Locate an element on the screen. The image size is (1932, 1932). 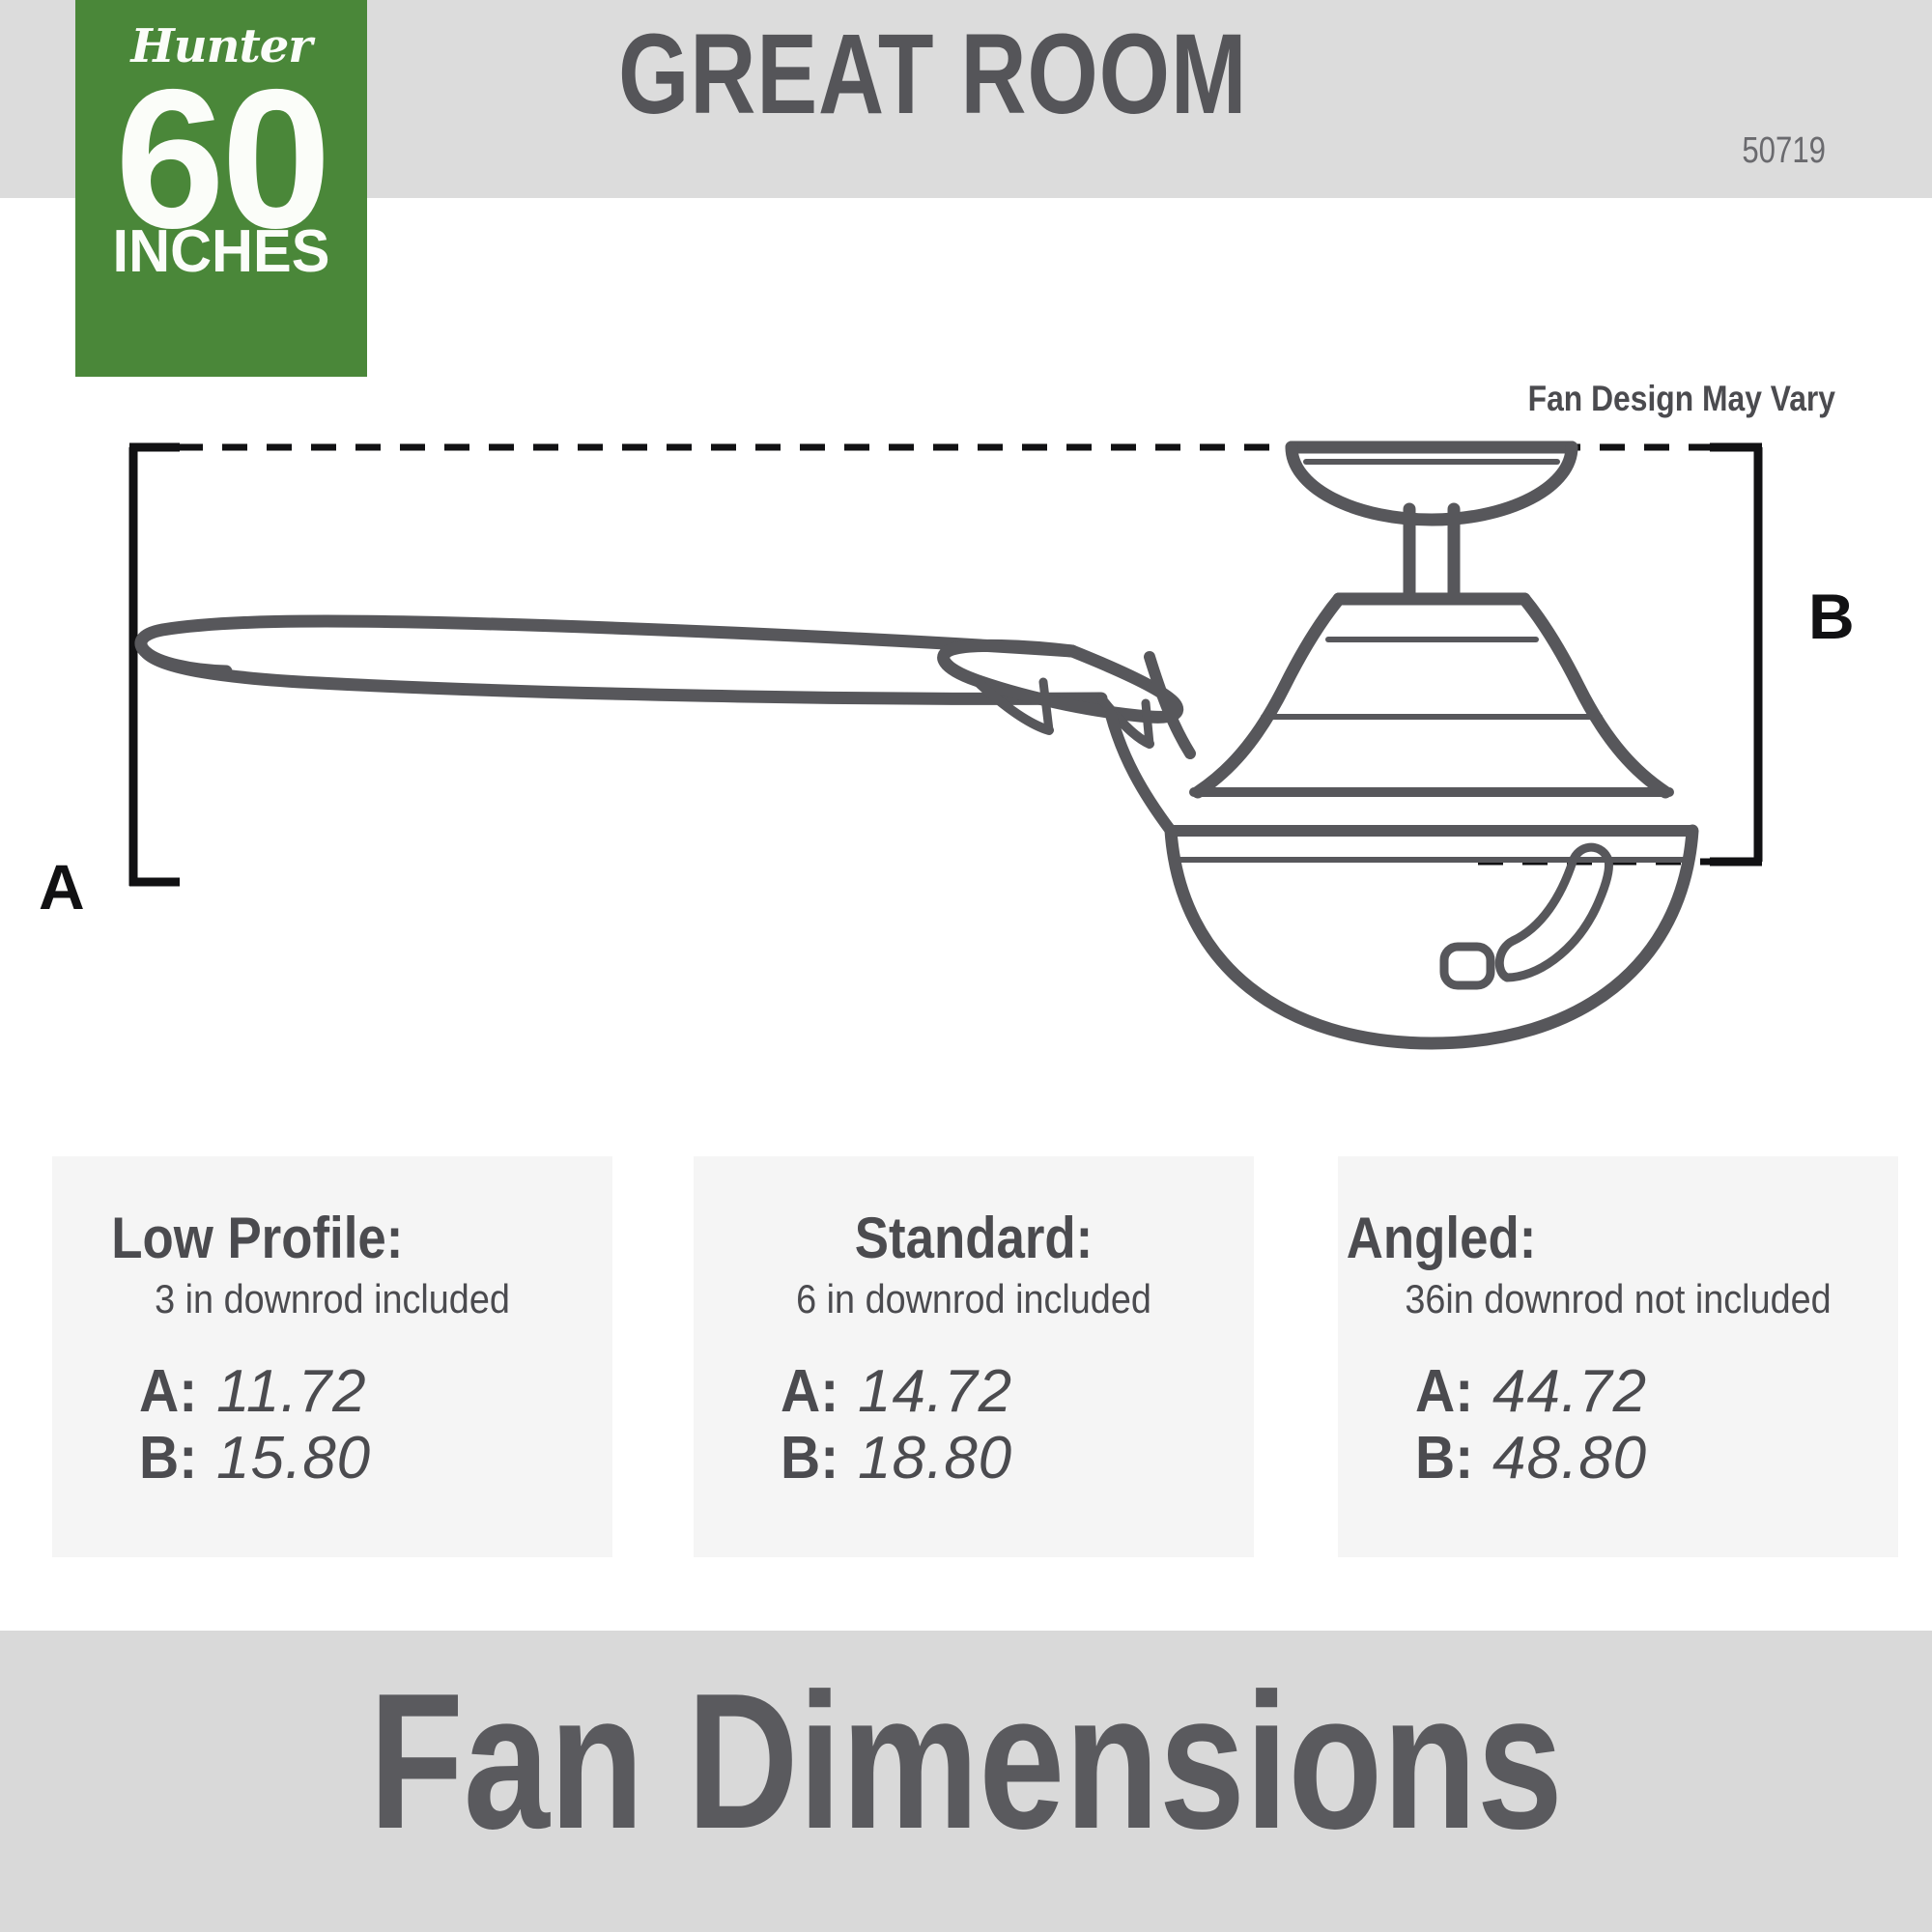
dimension-row-a: A: 44.72 is located at coordinates (1656, 1391).